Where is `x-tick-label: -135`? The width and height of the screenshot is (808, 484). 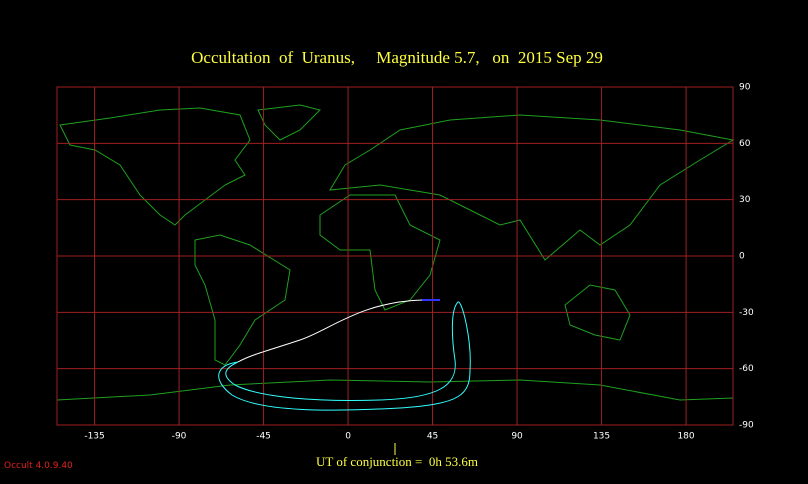
x-tick-label: -135 is located at coordinates (94, 437).